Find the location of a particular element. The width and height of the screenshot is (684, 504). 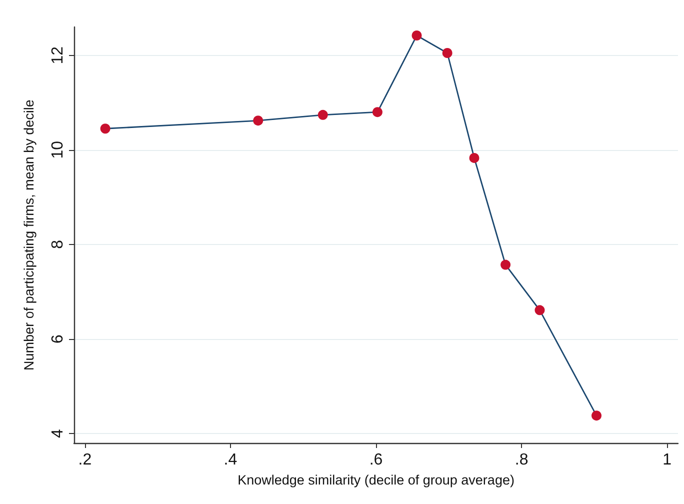

y-tick-label: 8 is located at coordinates (58, 244).